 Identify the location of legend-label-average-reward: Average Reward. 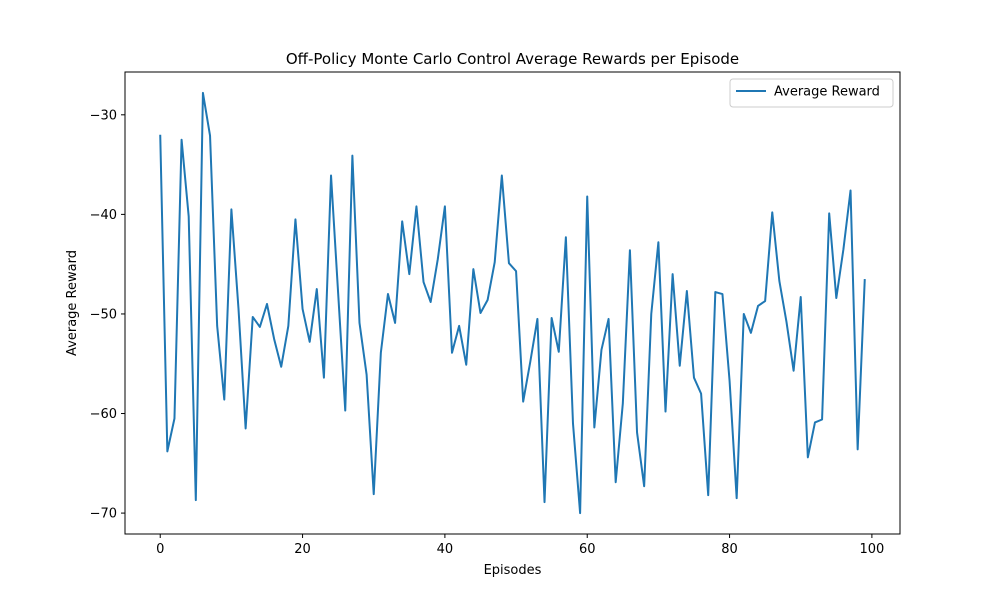
(827, 92).